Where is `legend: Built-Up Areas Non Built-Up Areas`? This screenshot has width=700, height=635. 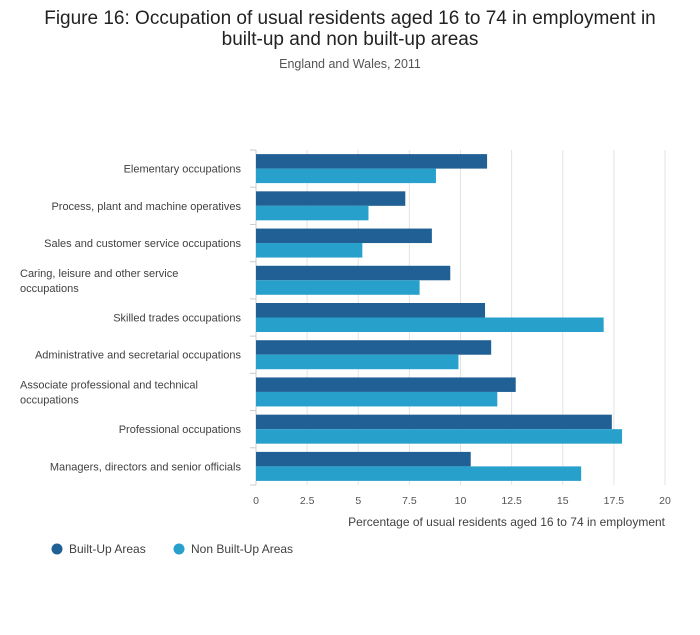 legend: Built-Up Areas Non Built-Up Areas is located at coordinates (172, 549).